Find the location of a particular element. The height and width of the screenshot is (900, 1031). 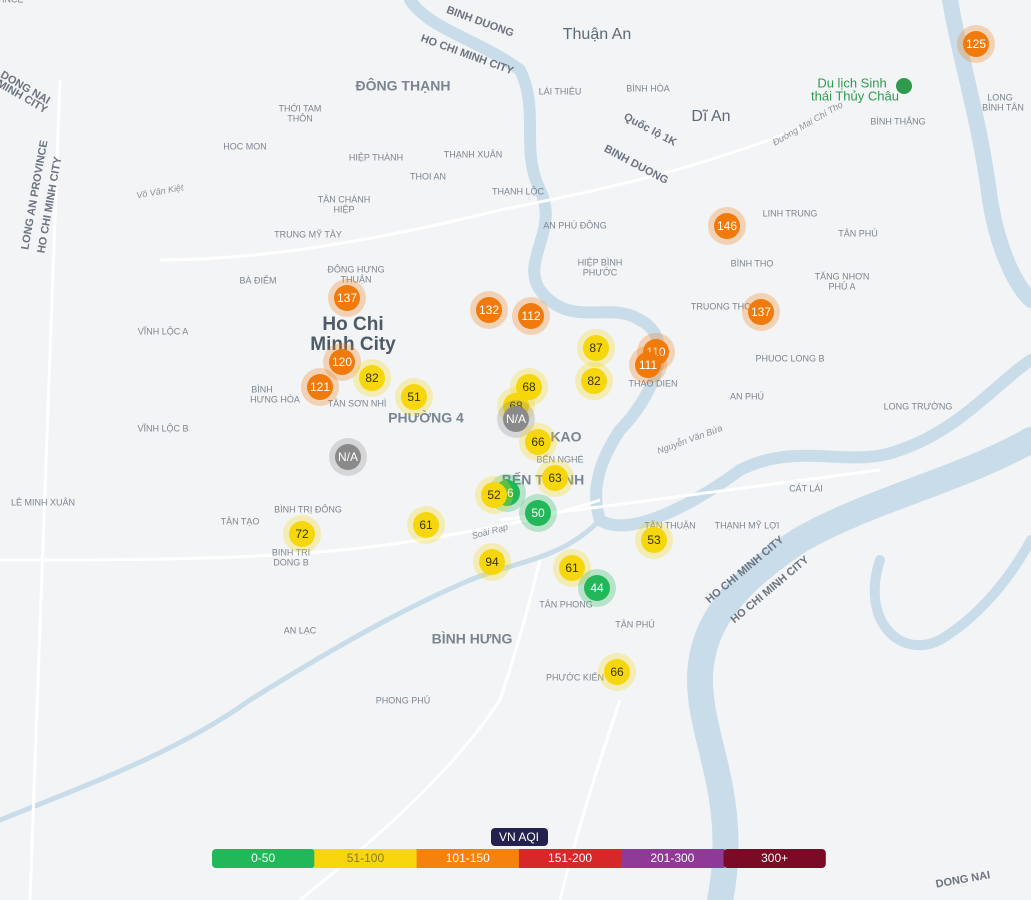

legend-label: 51-100 is located at coordinates (366, 858).